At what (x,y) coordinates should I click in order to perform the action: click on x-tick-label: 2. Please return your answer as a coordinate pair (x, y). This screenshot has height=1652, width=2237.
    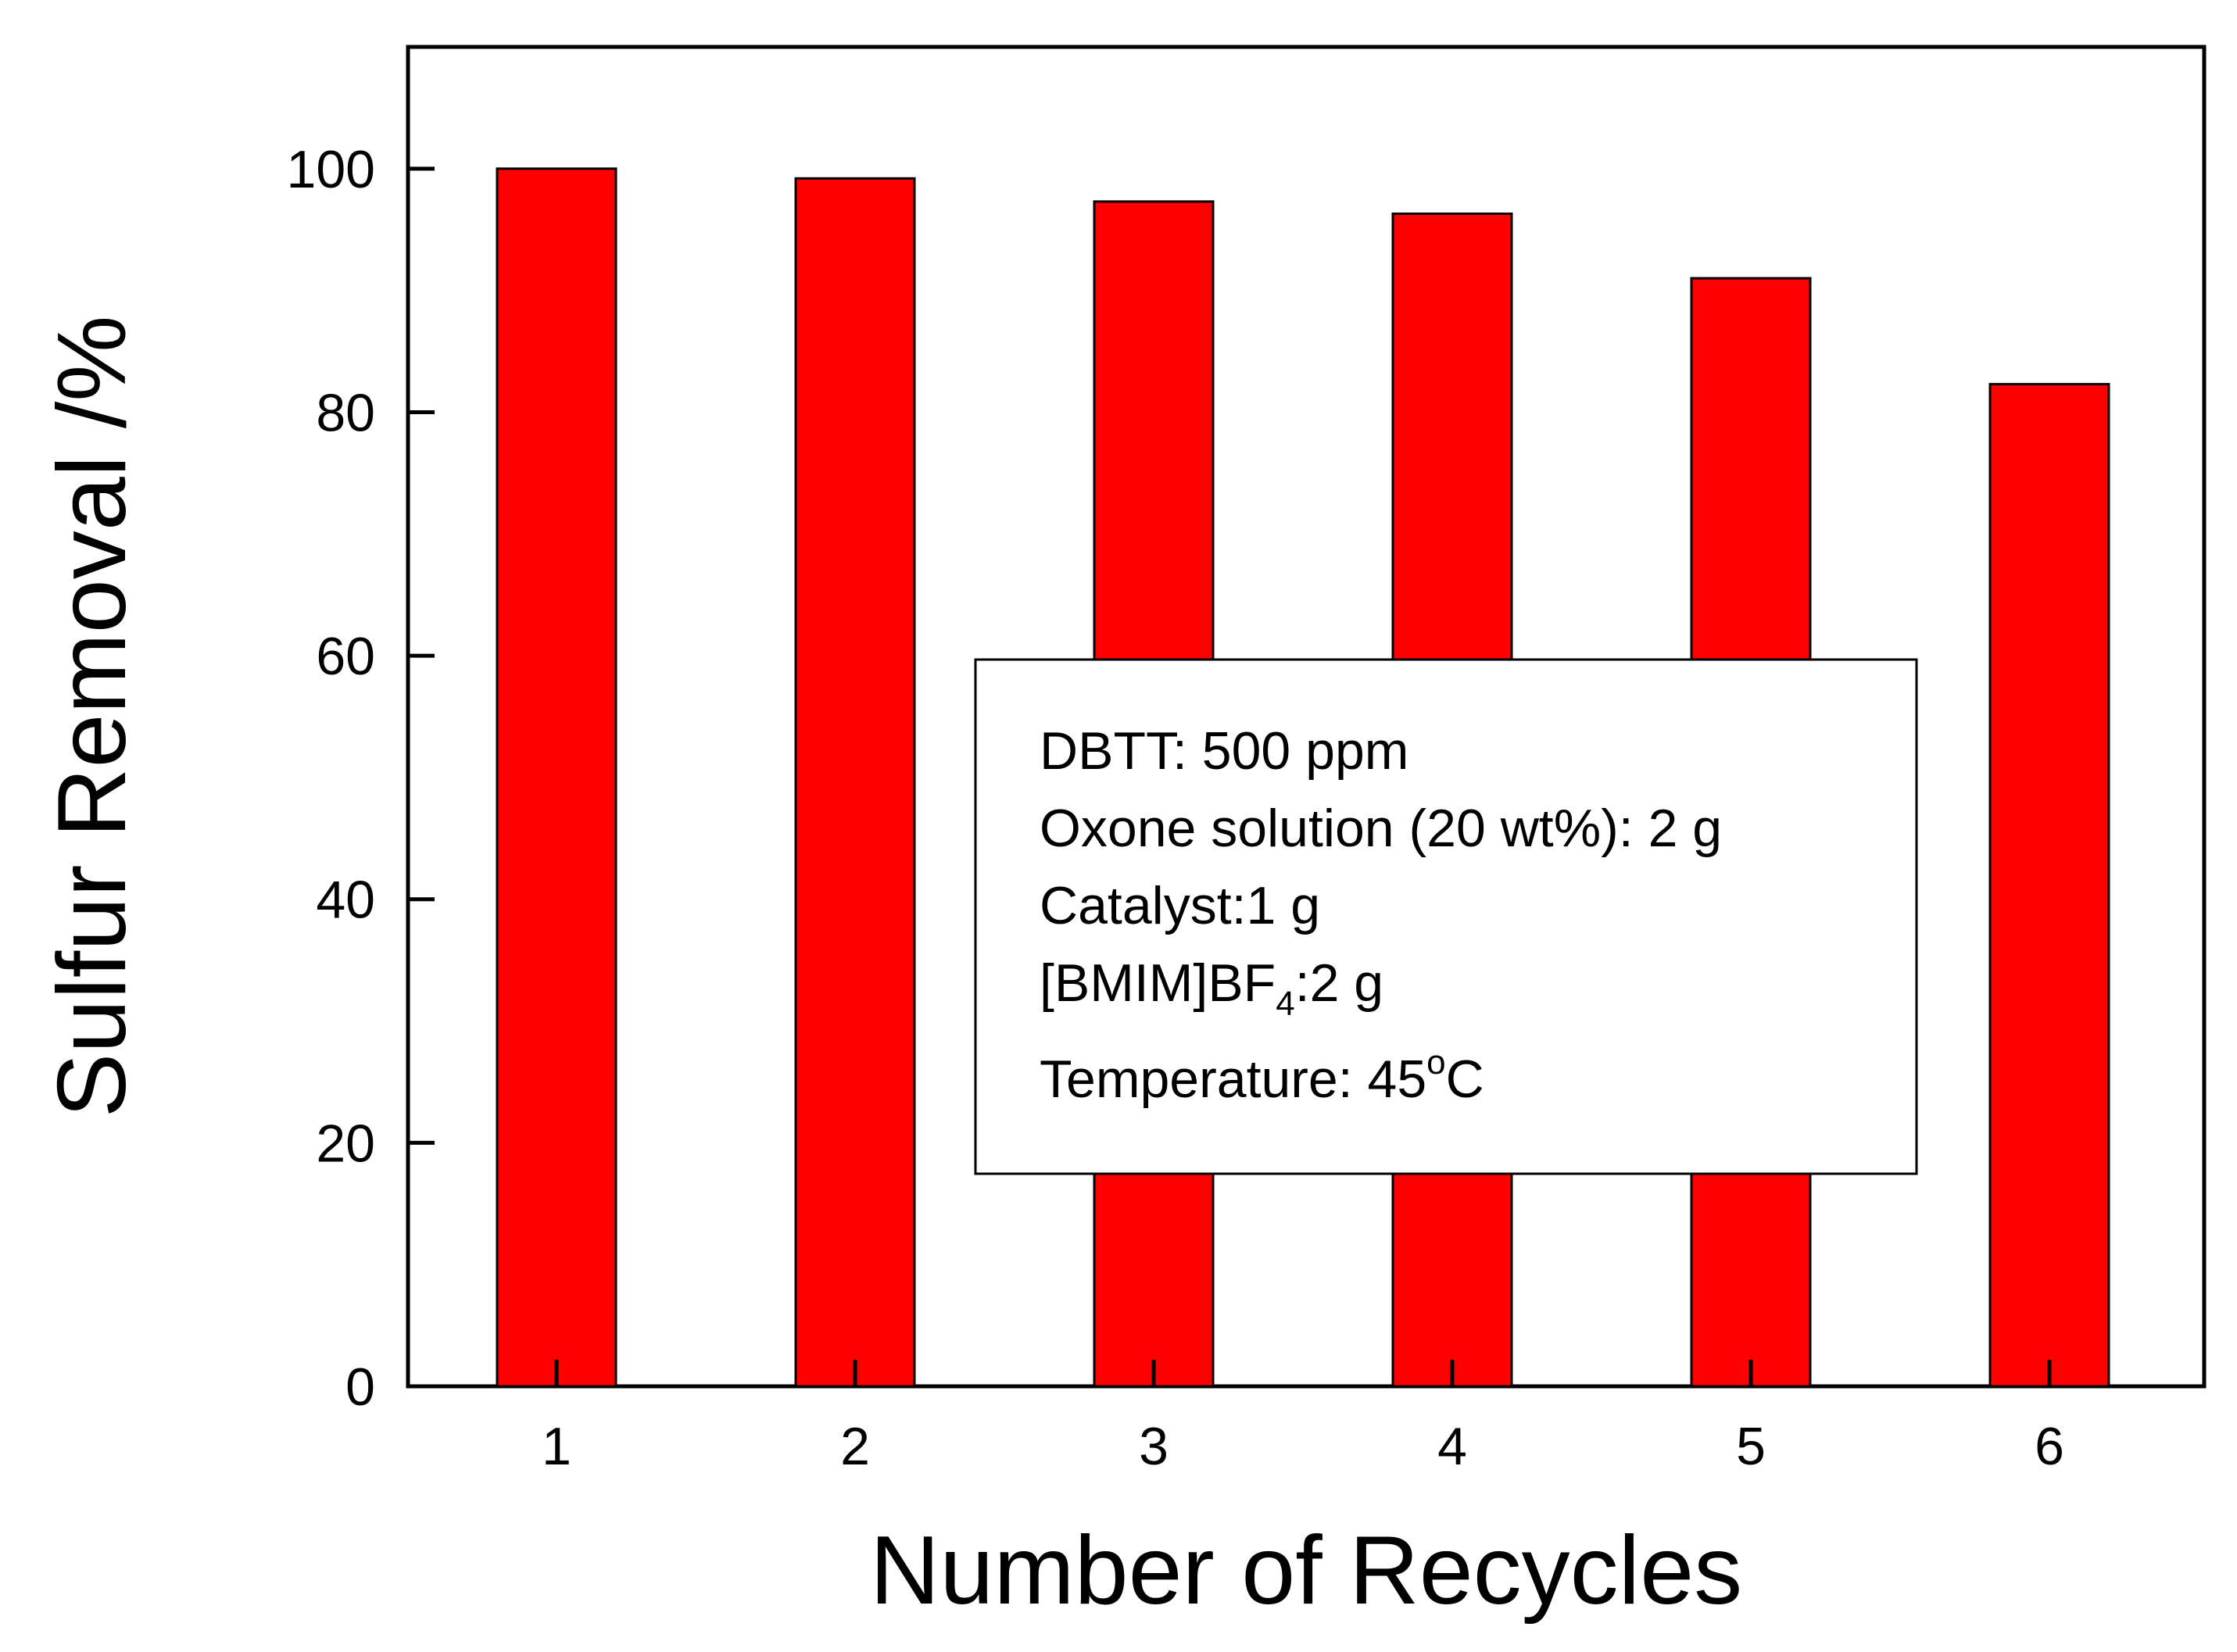
    Looking at the image, I should click on (855, 1446).